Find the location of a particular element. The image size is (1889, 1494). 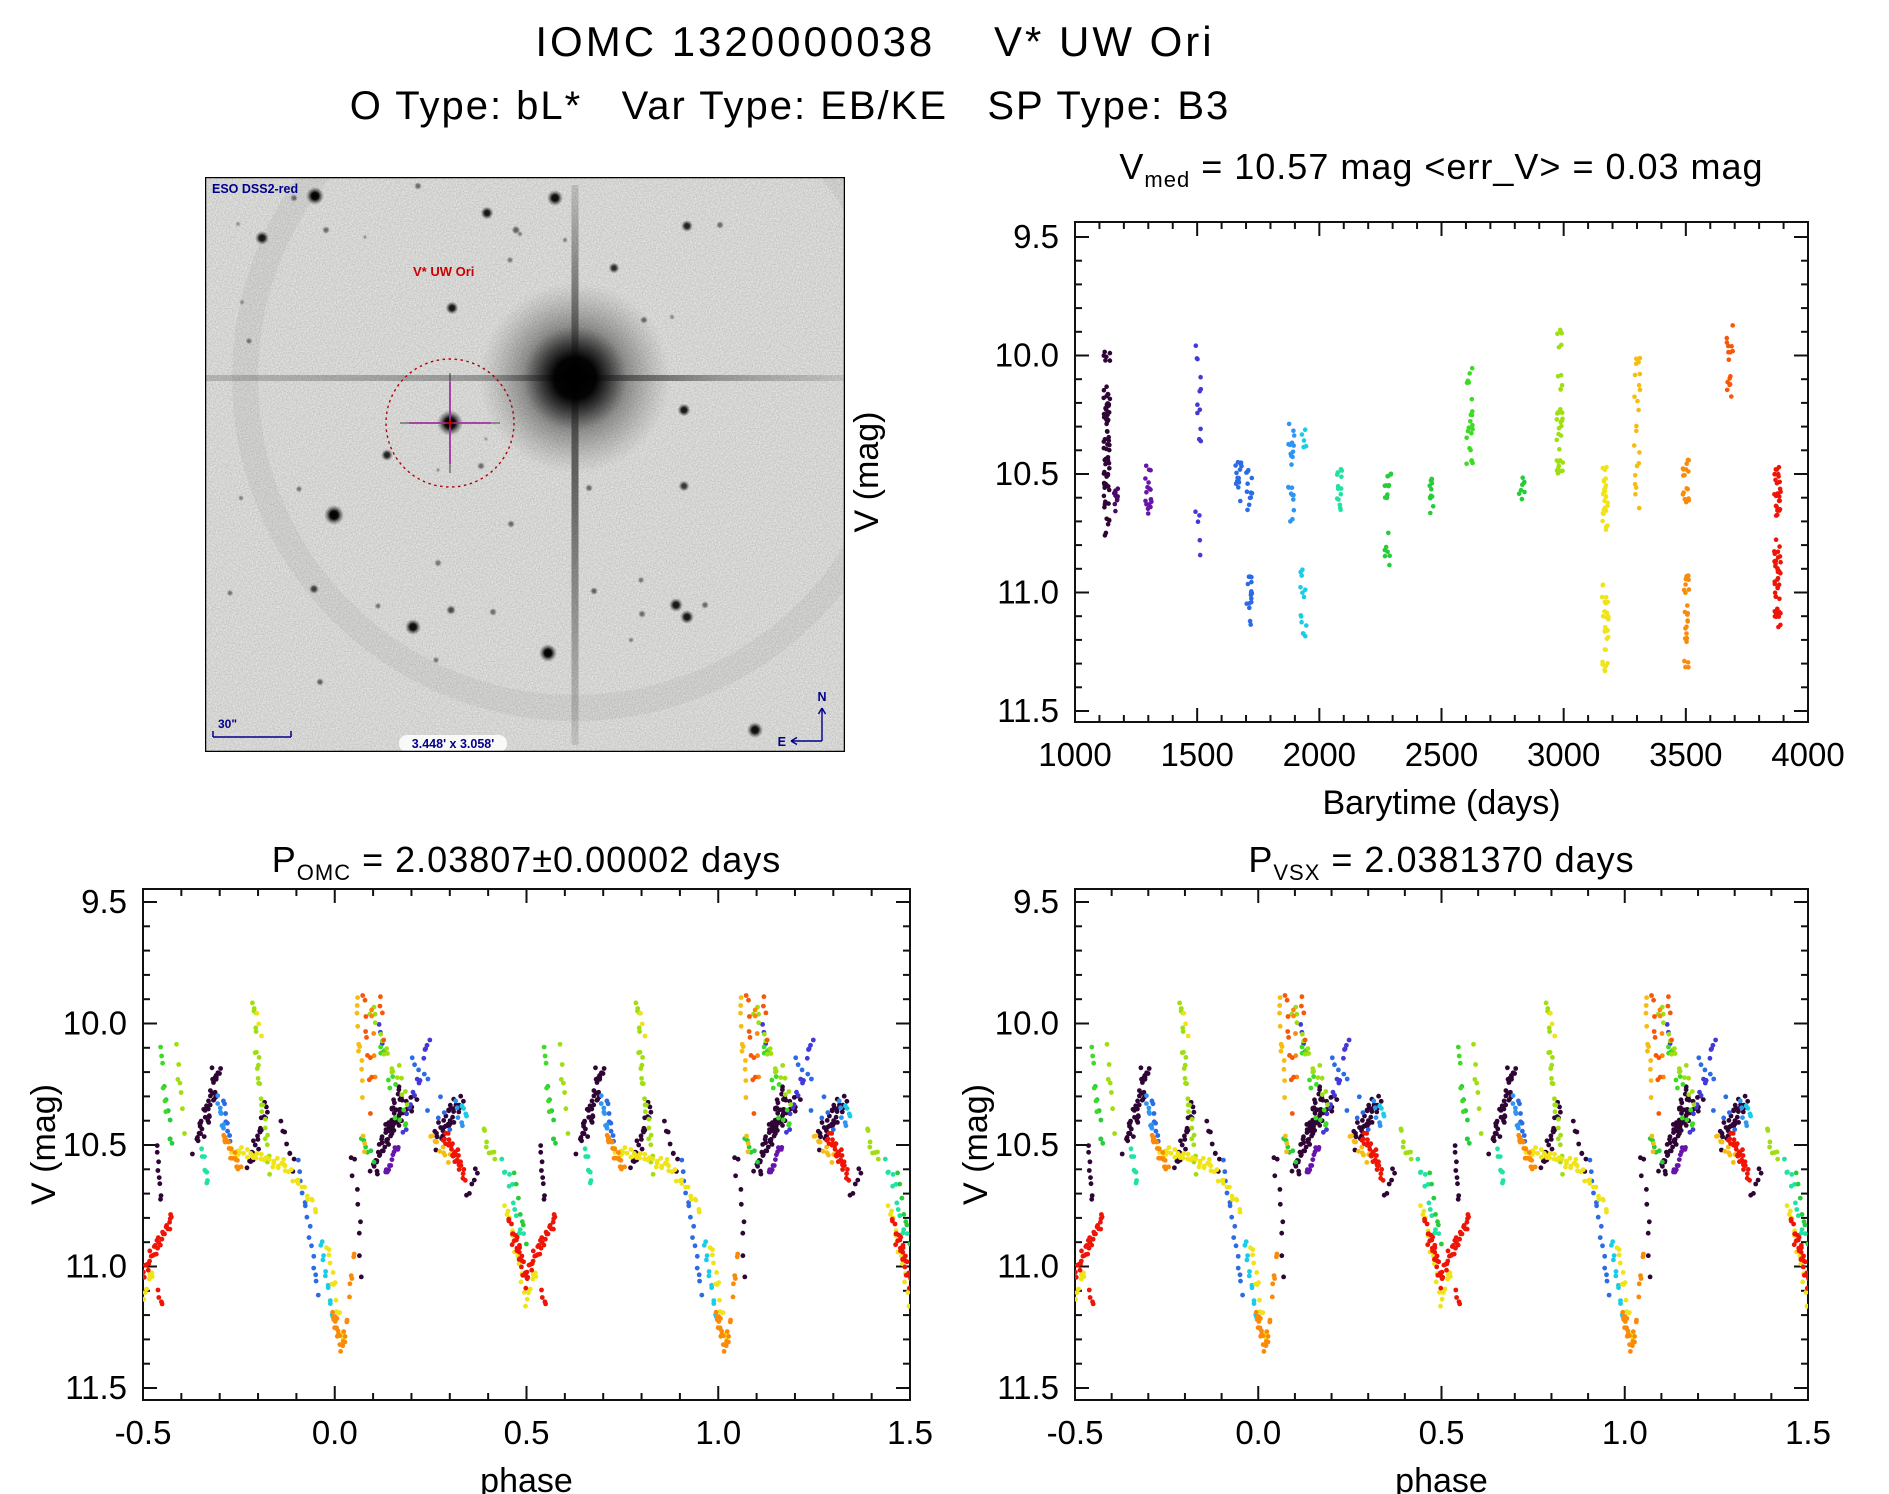

phase_folded_omc-points is located at coordinates (526, 1173).